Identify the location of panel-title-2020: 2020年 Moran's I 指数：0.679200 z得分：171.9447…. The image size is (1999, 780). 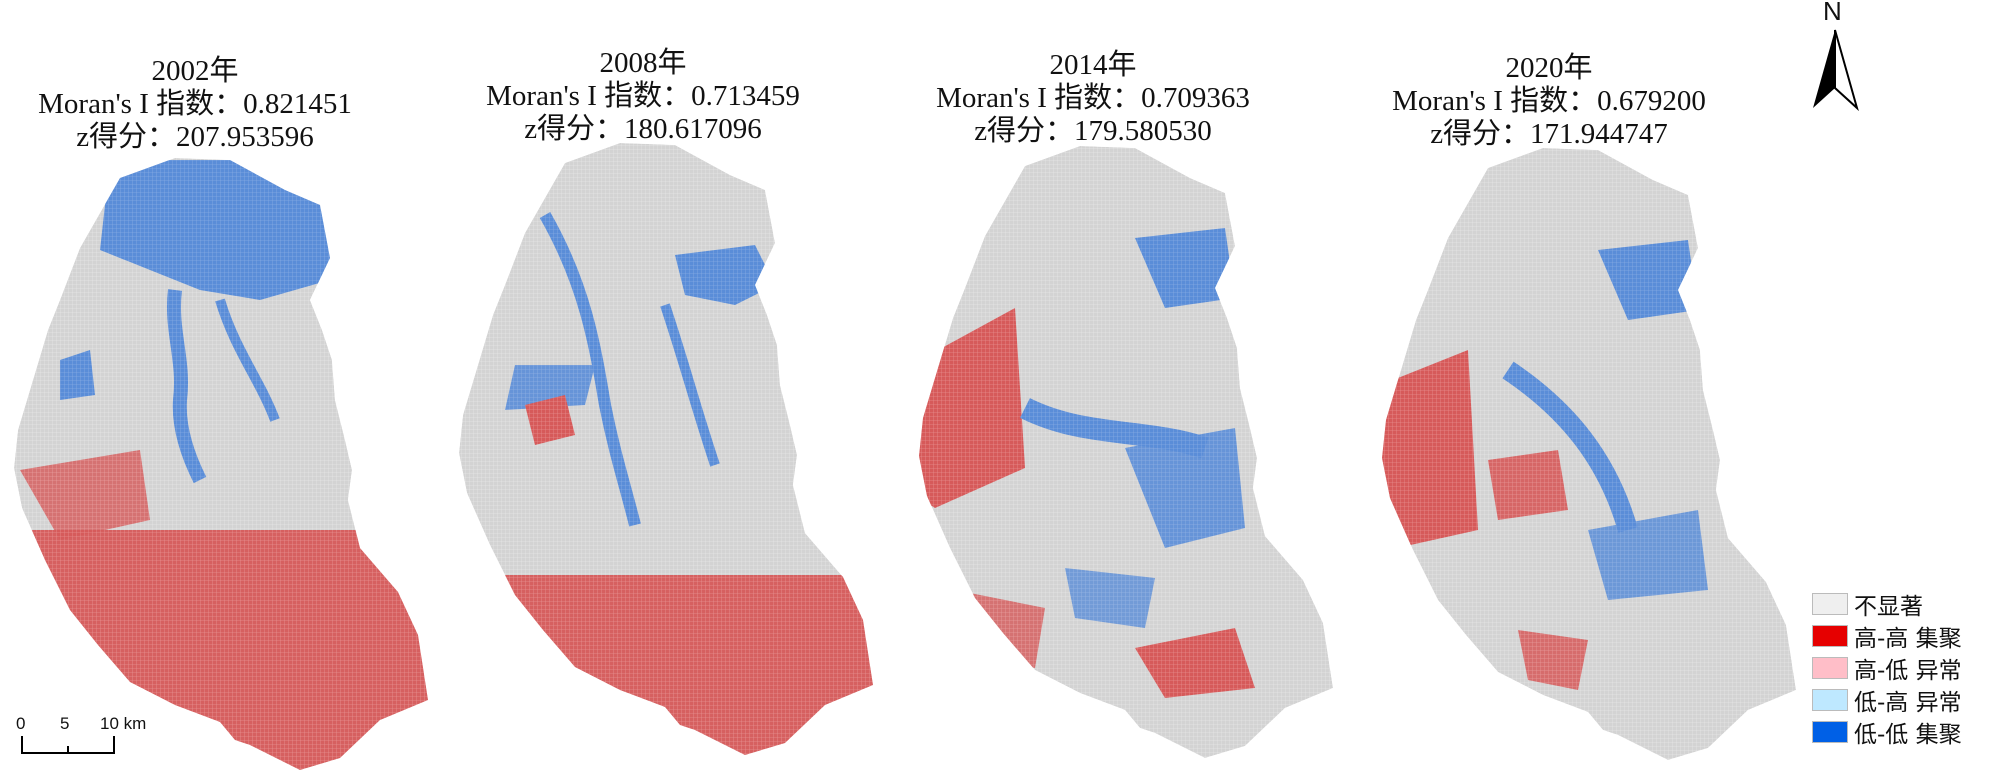
(1549, 101).